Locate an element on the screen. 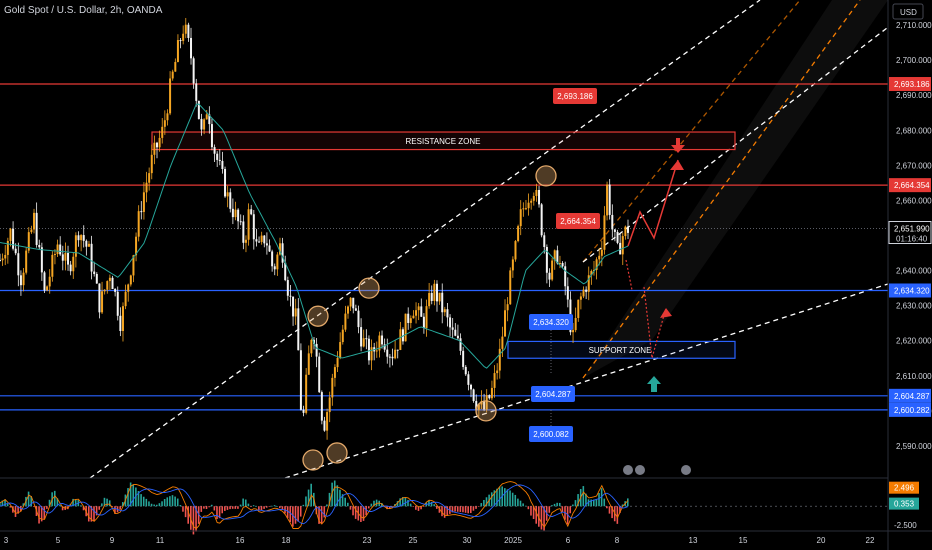 Image resolution: width=932 pixels, height=550 pixels. callout-label: 2,604.287 is located at coordinates (553, 394).